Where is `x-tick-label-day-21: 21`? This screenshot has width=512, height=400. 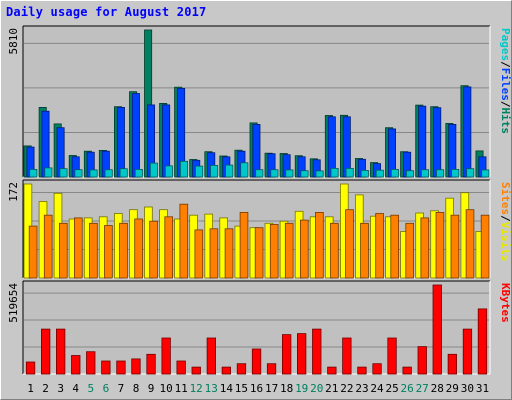
x-tick-label-day-21: 21 is located at coordinates (331, 388).